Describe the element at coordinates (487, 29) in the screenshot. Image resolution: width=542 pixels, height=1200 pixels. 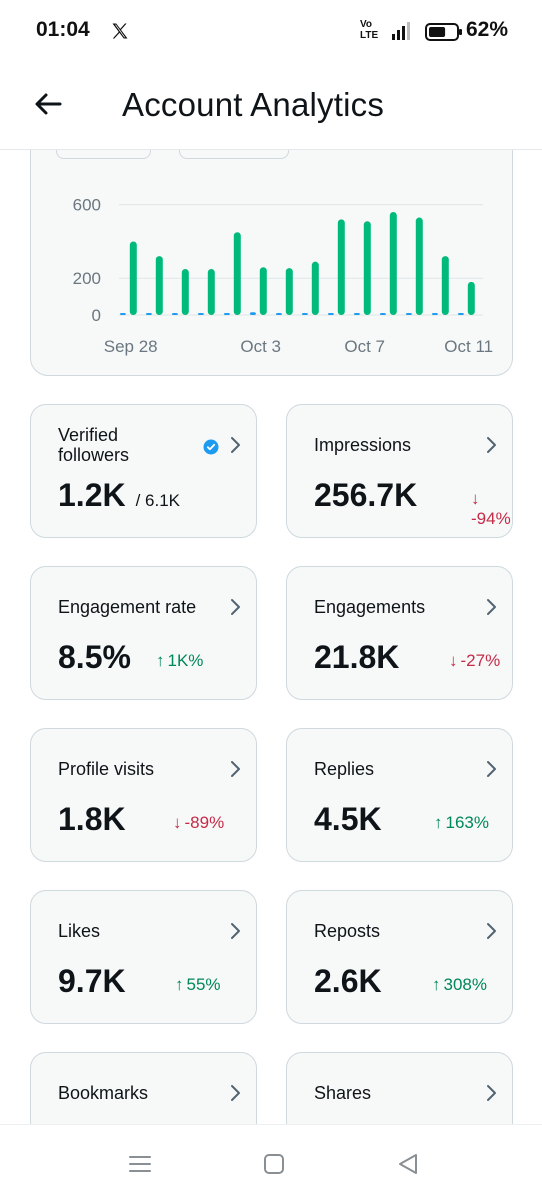
I see `battery-percent: 62%` at that location.